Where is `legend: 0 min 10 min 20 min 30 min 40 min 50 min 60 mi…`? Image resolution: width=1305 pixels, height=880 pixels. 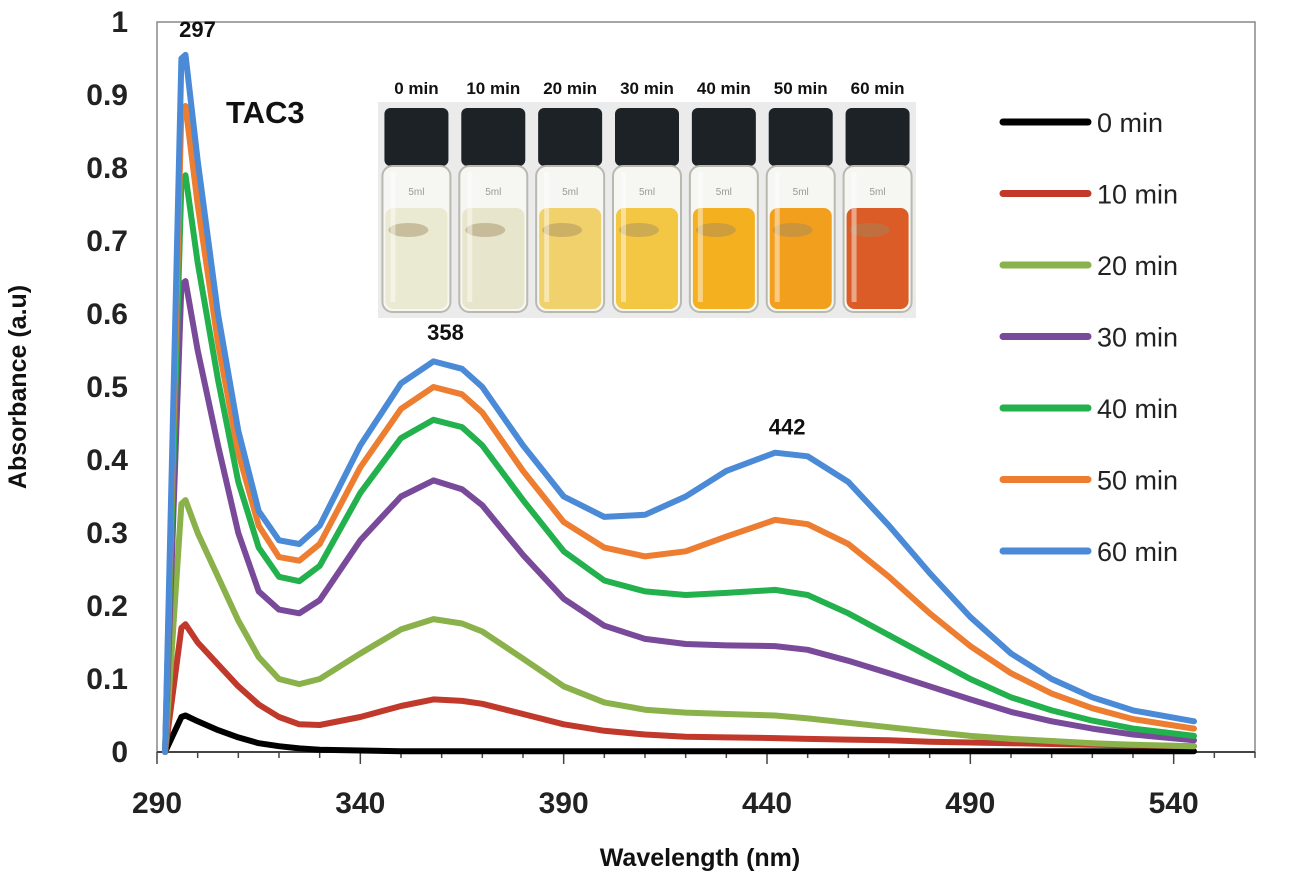 legend: 0 min 10 min 20 min 30 min 40 min 50 min 60 mi… is located at coordinates (1088, 337).